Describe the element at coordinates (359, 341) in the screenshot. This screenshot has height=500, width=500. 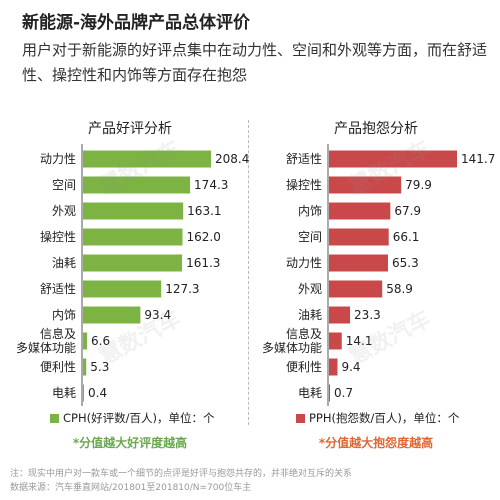
I see `complaint-value-label: 14.1` at that location.